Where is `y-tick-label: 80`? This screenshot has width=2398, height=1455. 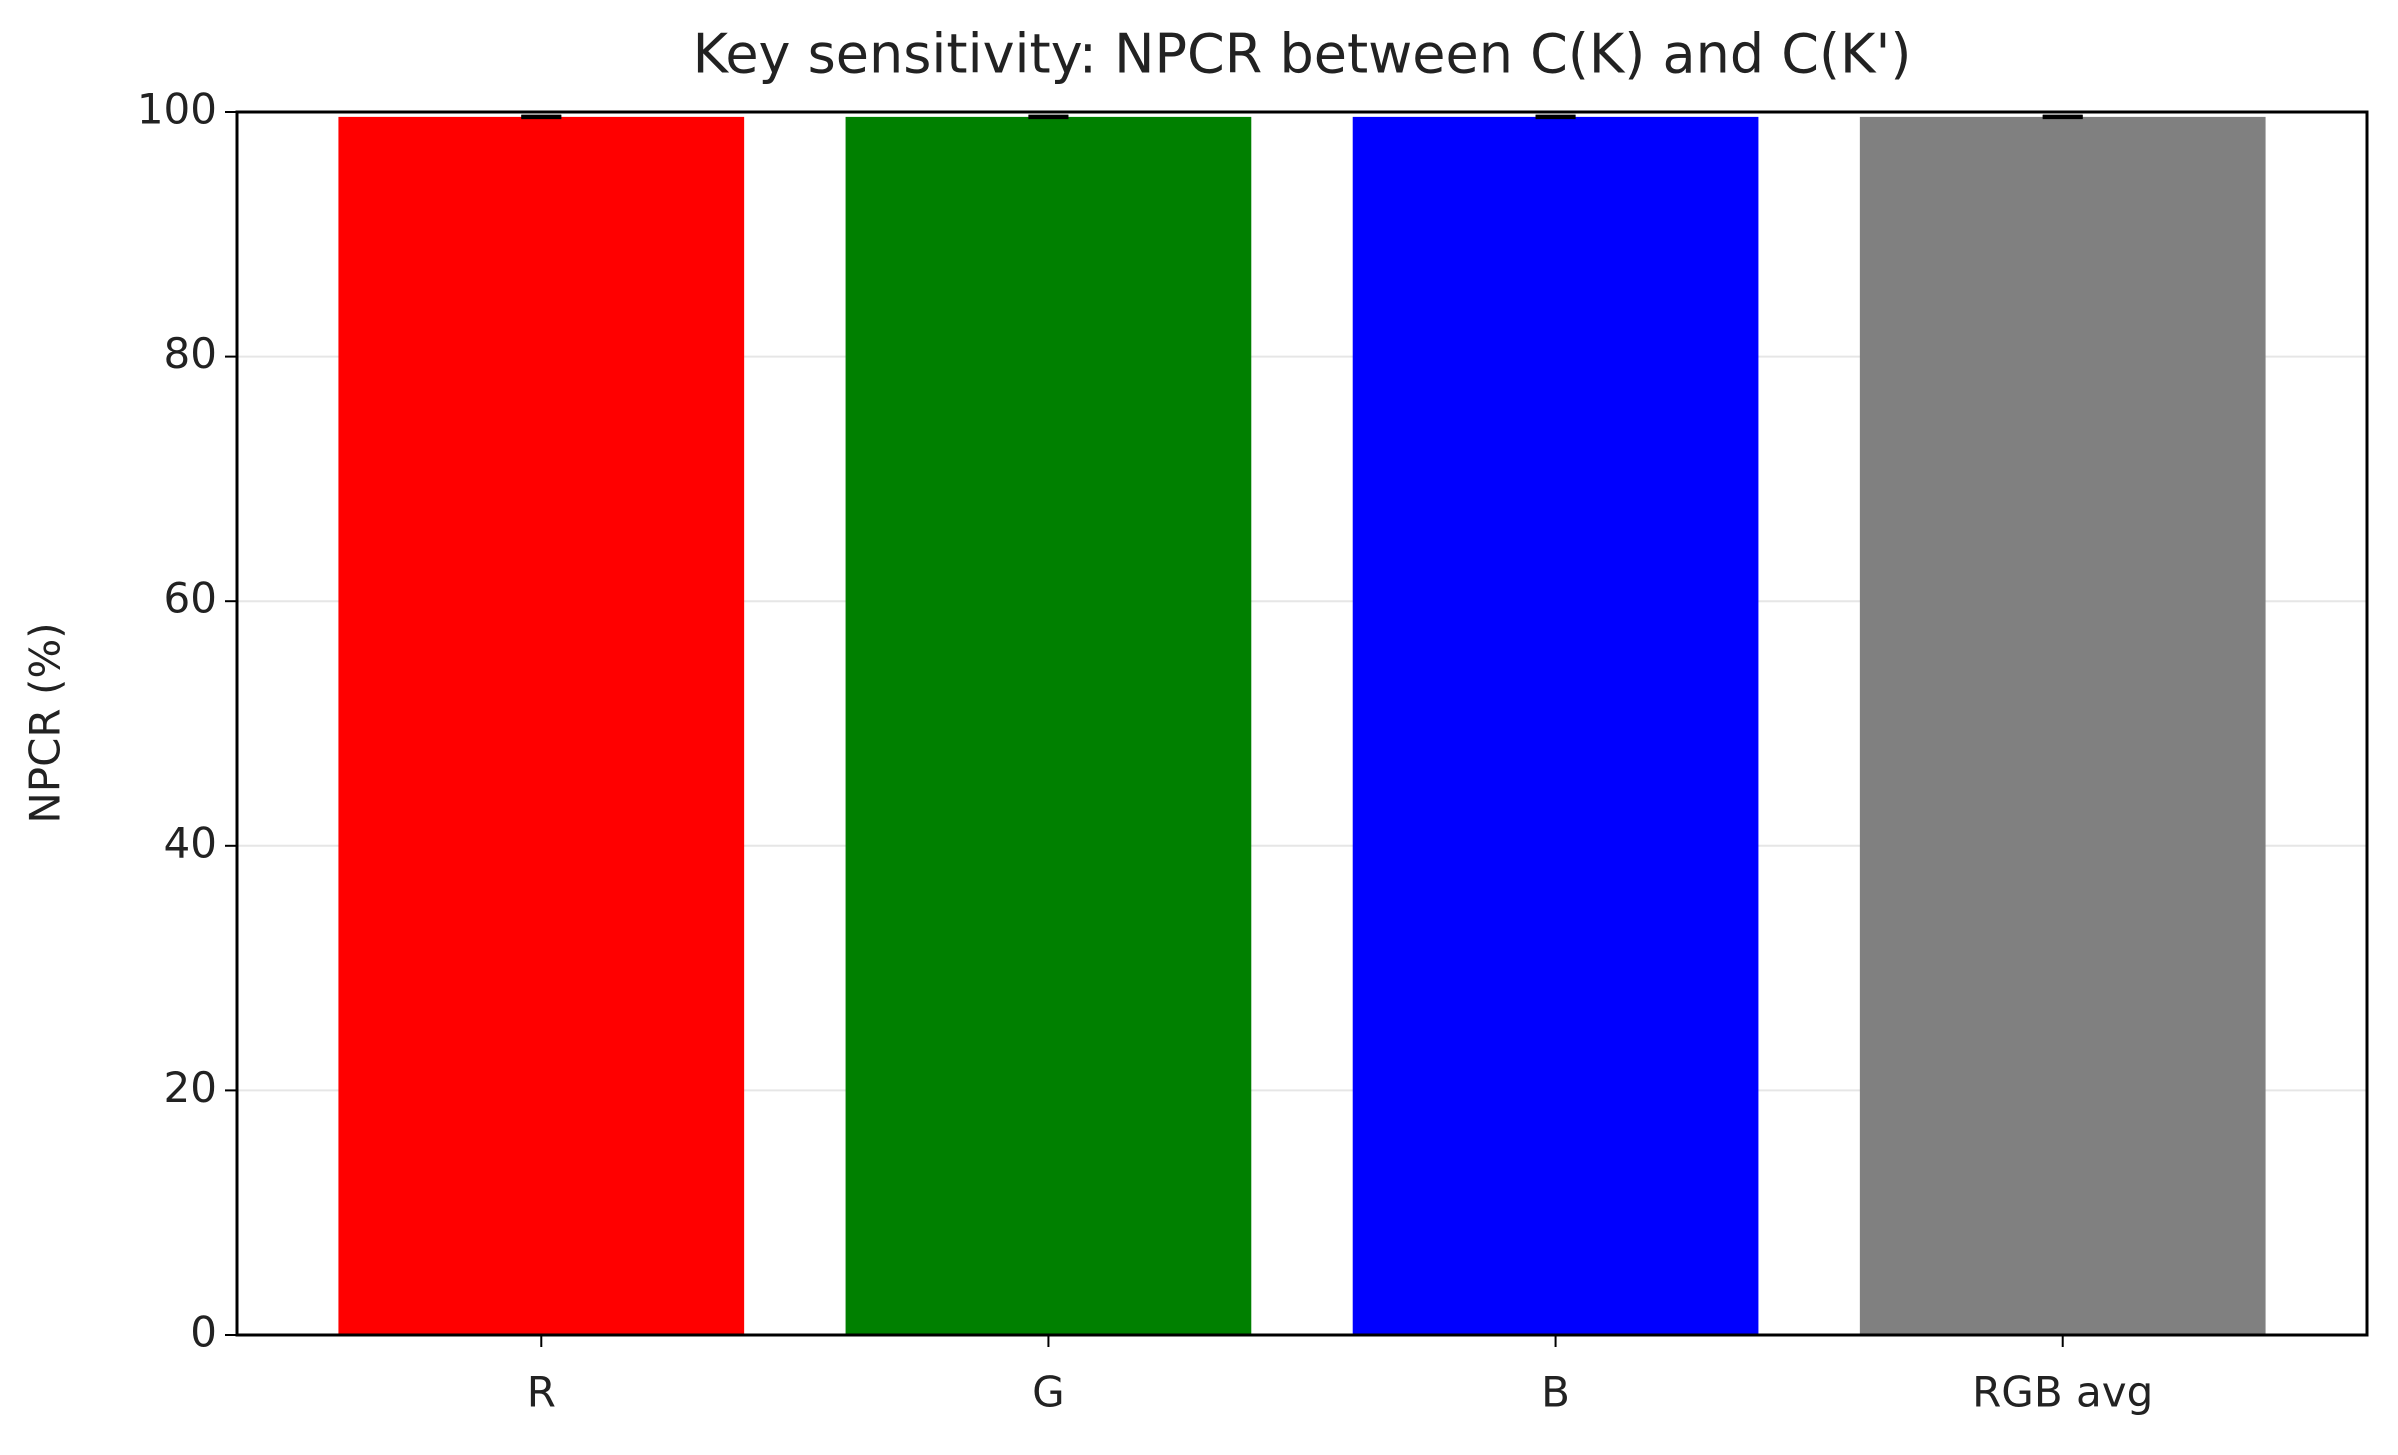 y-tick-label: 80 is located at coordinates (190, 353).